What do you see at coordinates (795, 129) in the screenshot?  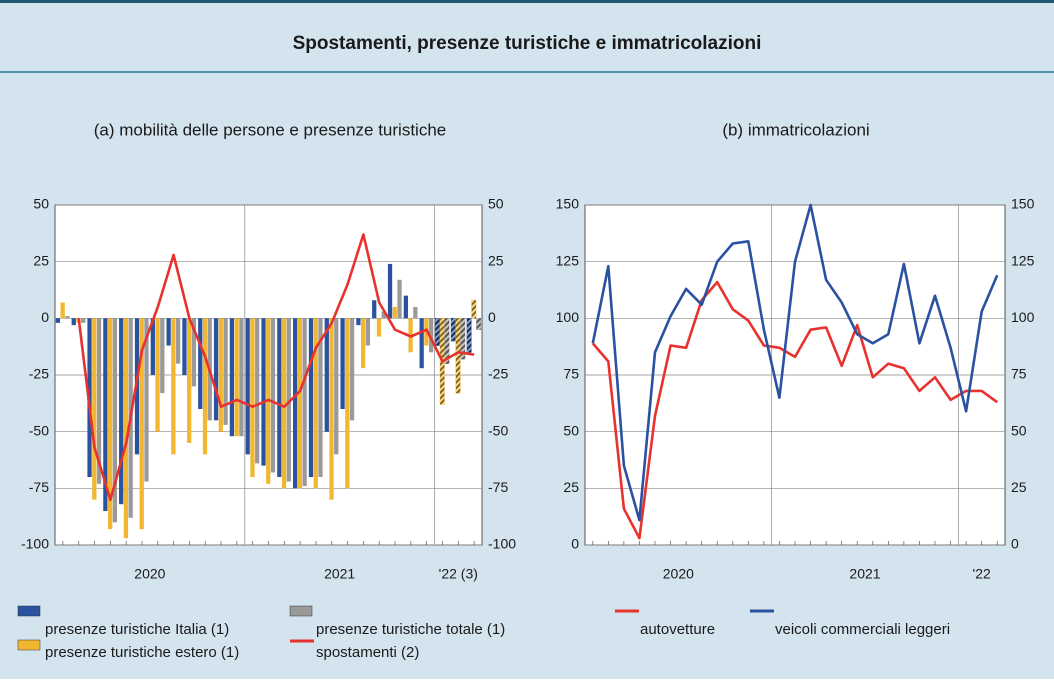 I see `panel-title: (b) immatricolazioni` at bounding box center [795, 129].